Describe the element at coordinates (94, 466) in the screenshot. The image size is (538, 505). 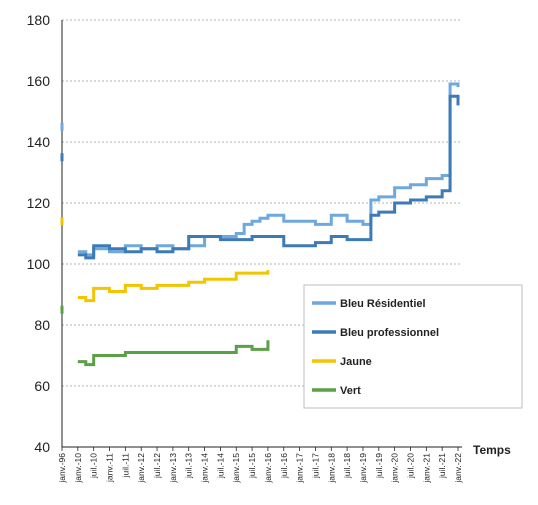
I see `x-tick-label: juil.-10` at that location.